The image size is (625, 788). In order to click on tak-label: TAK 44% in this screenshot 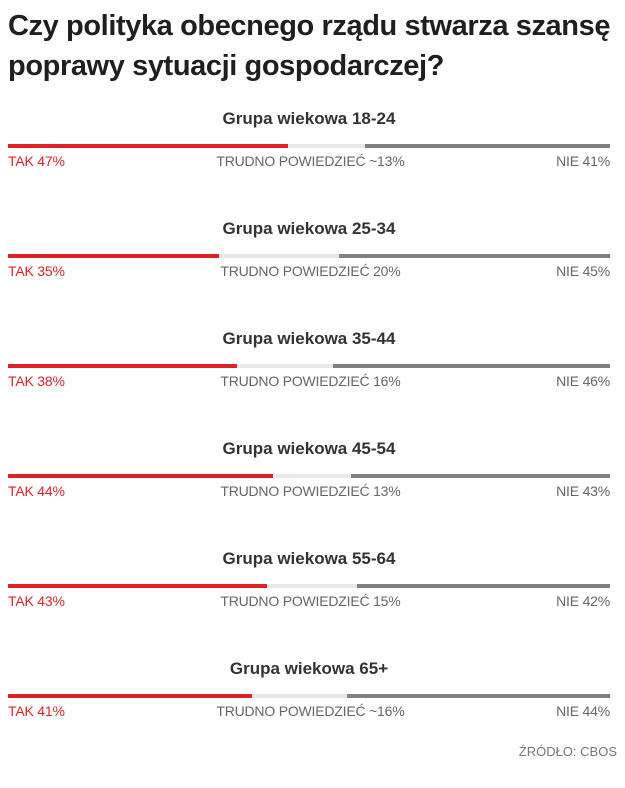, I will do `click(36, 491)`.